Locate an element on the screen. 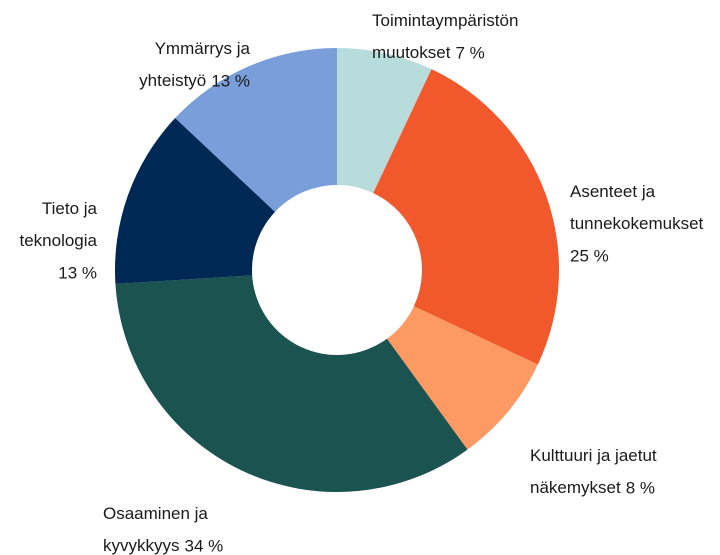  slice-label: Toimintaympäristön muutokset is located at coordinates (445, 36).